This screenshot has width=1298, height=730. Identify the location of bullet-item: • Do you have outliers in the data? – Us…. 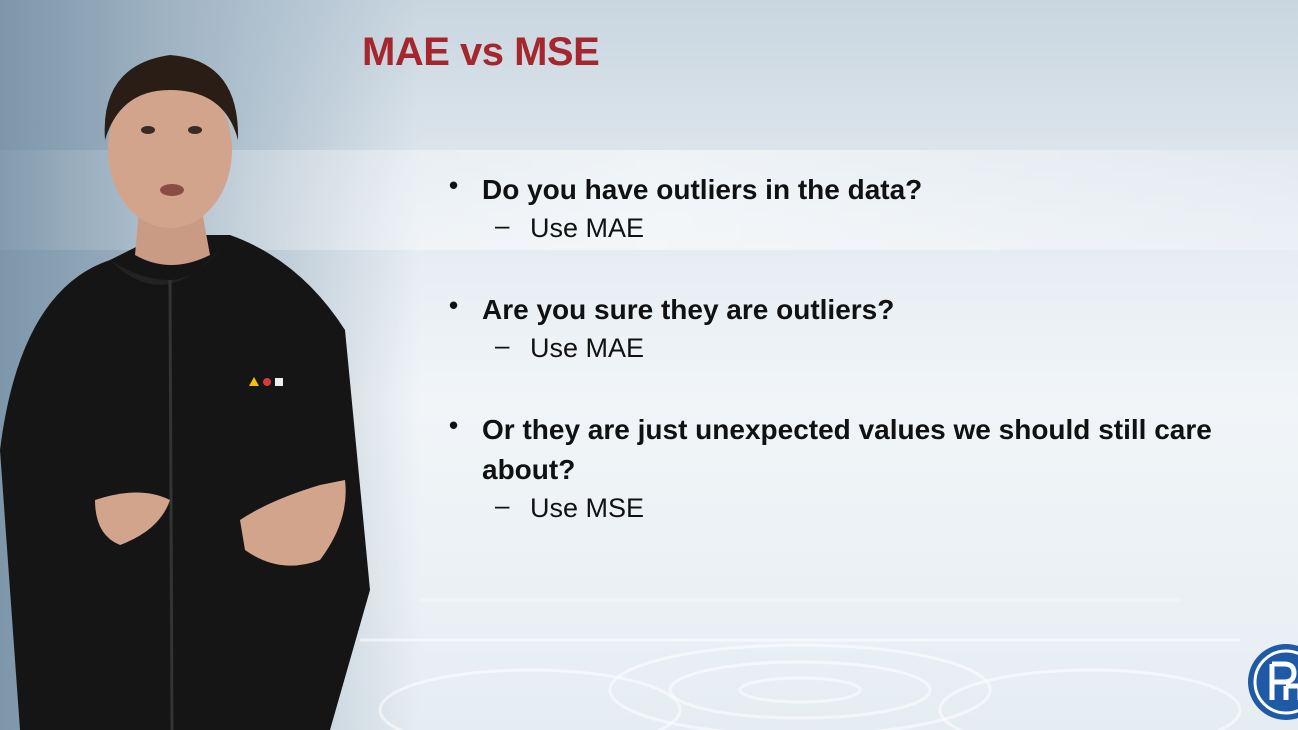
(845, 208).